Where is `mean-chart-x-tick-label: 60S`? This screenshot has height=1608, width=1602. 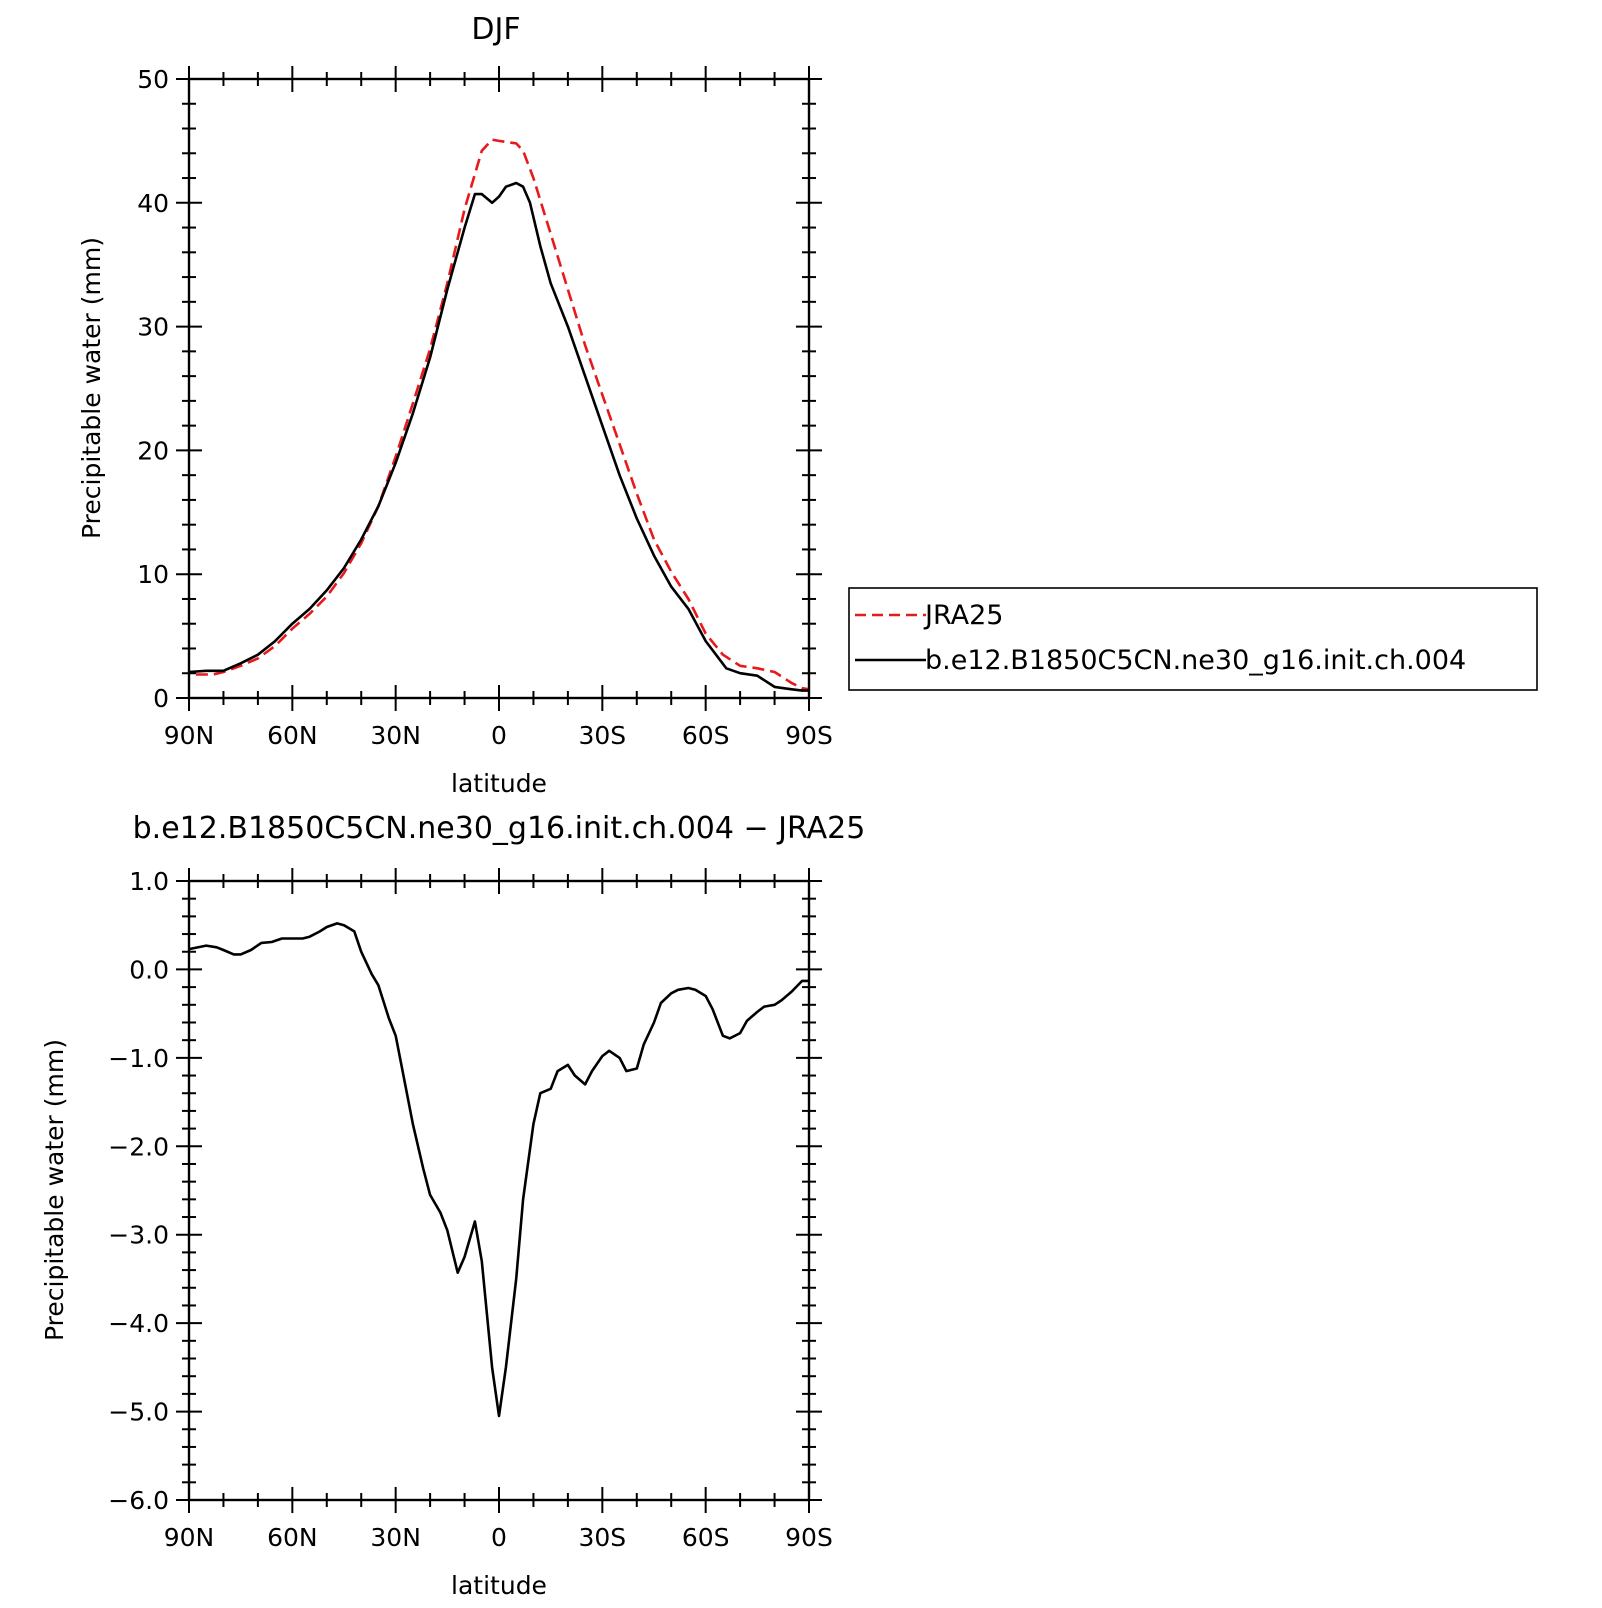 mean-chart-x-tick-label: 60S is located at coordinates (706, 735).